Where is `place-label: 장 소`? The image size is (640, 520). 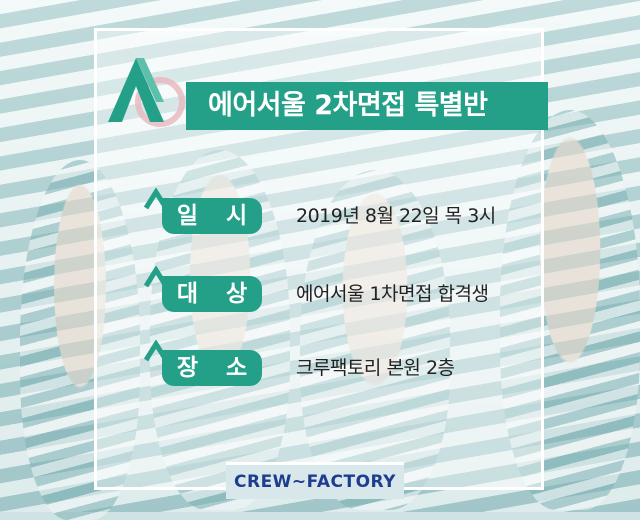 place-label: 장 소 is located at coordinates (212, 368).